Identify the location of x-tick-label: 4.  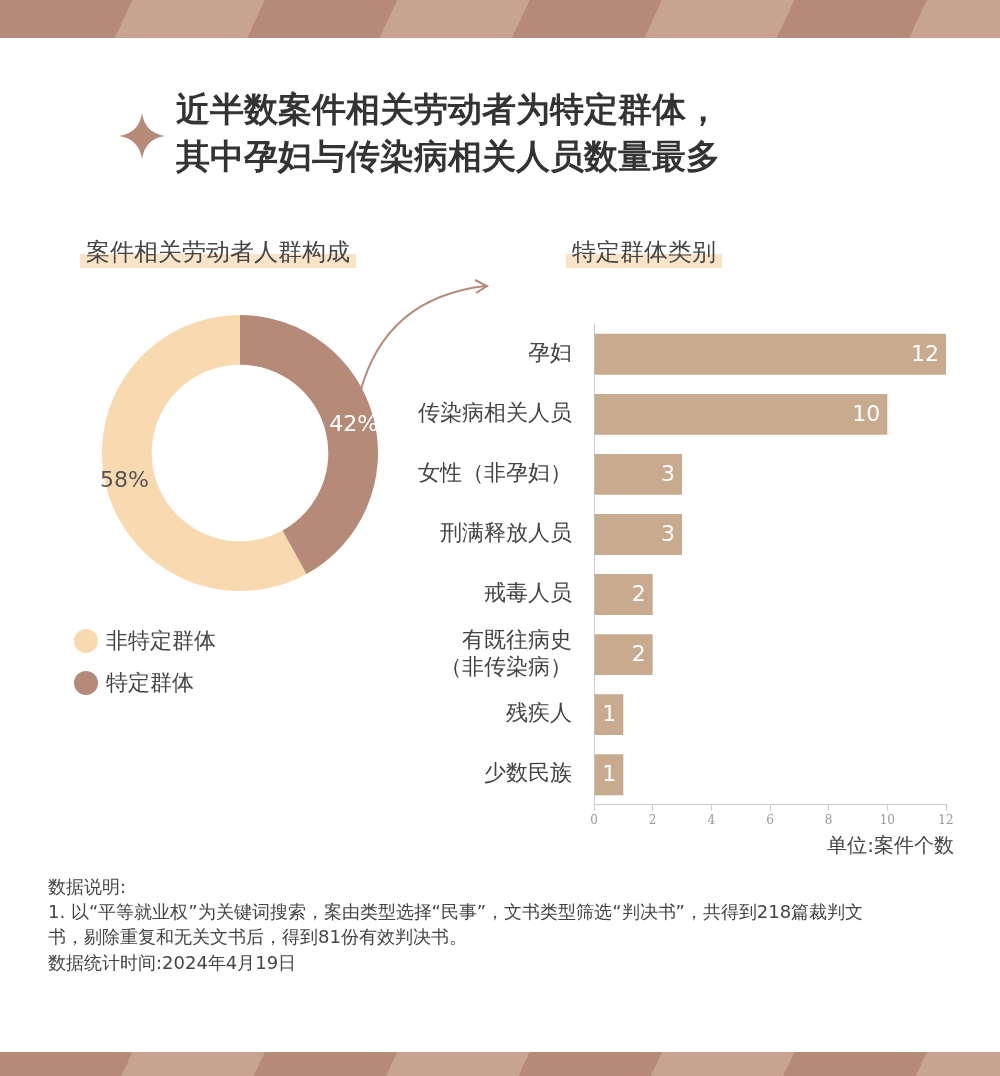
(711, 820).